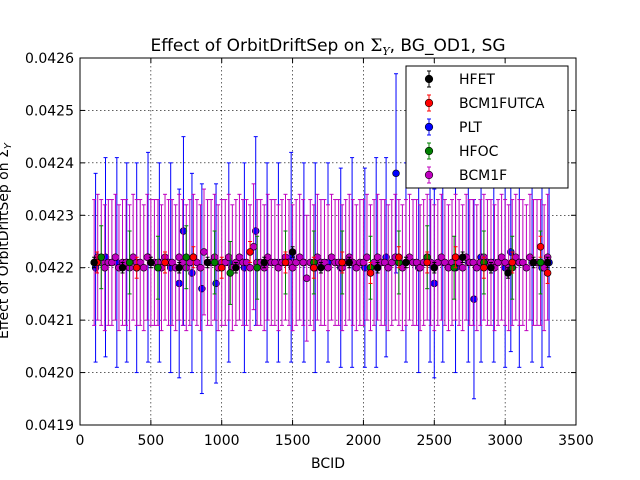 Image resolution: width=640 pixels, height=480 pixels. Describe the element at coordinates (487, 127) in the screenshot. I see `legend: HFET BCM1FUTCA PLT HFOC BCM1F` at that location.